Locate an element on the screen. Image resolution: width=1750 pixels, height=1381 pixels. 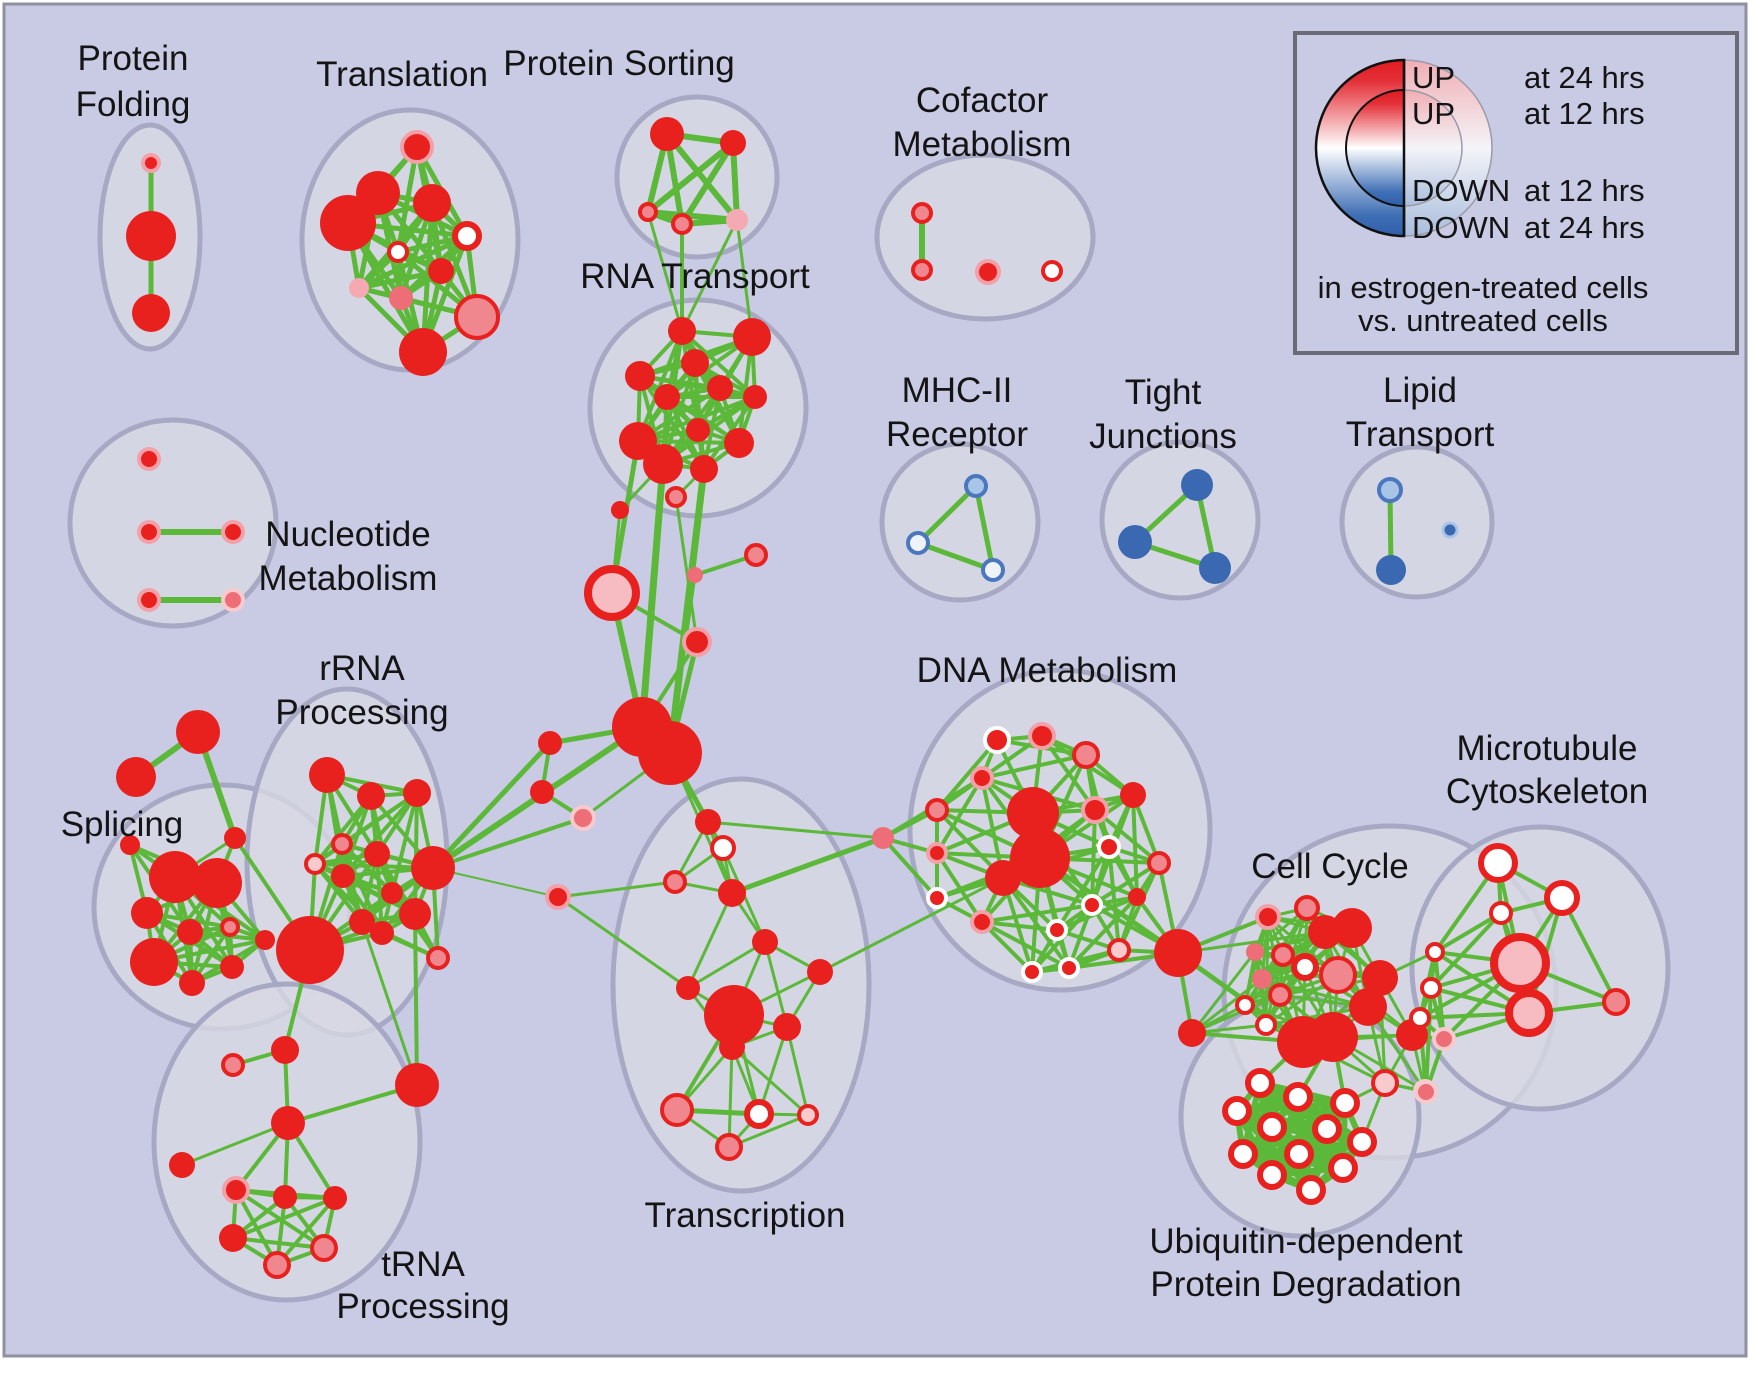
cluster-label: Splicing is located at coordinates (122, 824).